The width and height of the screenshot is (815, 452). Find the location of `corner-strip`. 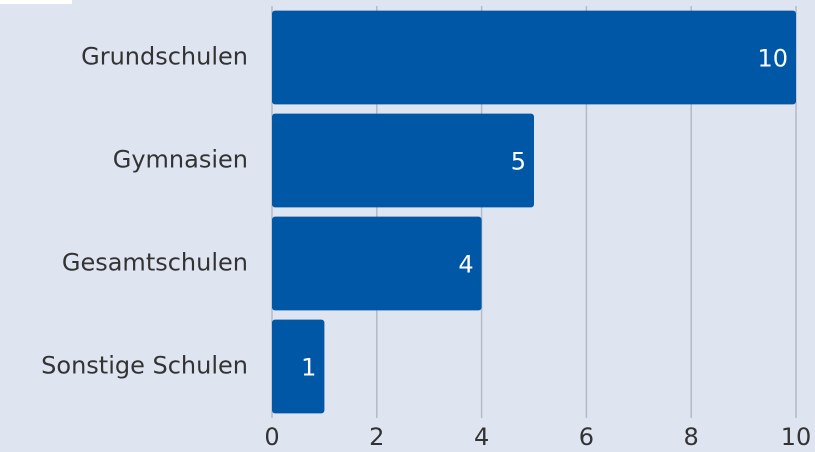

corner-strip is located at coordinates (36, 2).